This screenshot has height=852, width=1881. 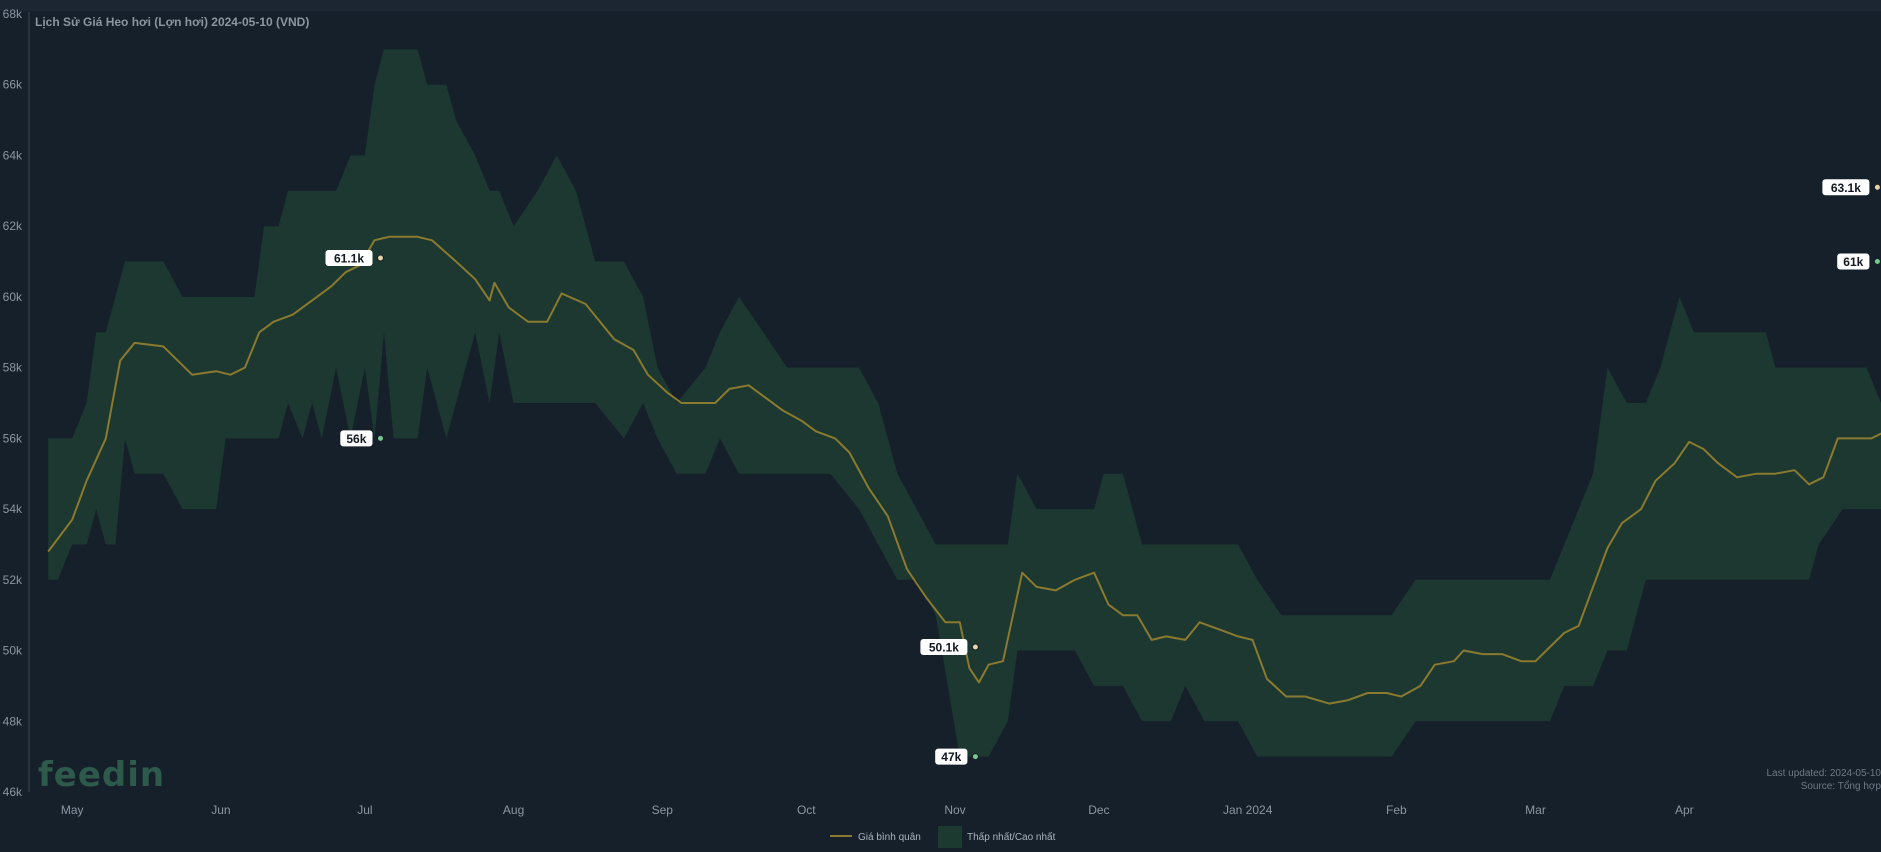 I want to click on annotation-label: 50.1k, so click(x=944, y=648).